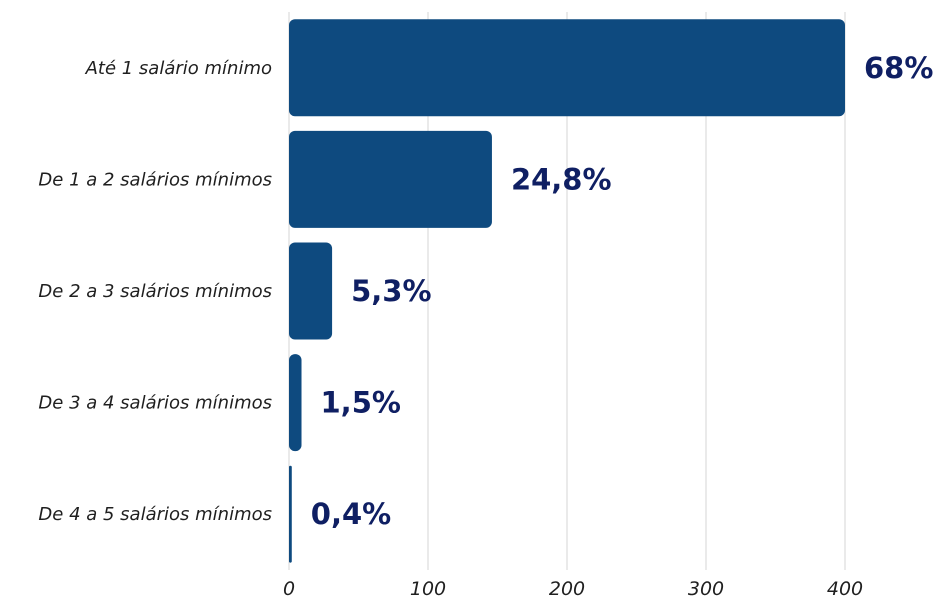  Describe the element at coordinates (845, 589) in the screenshot. I see `x-tick-label-4: 400` at that location.